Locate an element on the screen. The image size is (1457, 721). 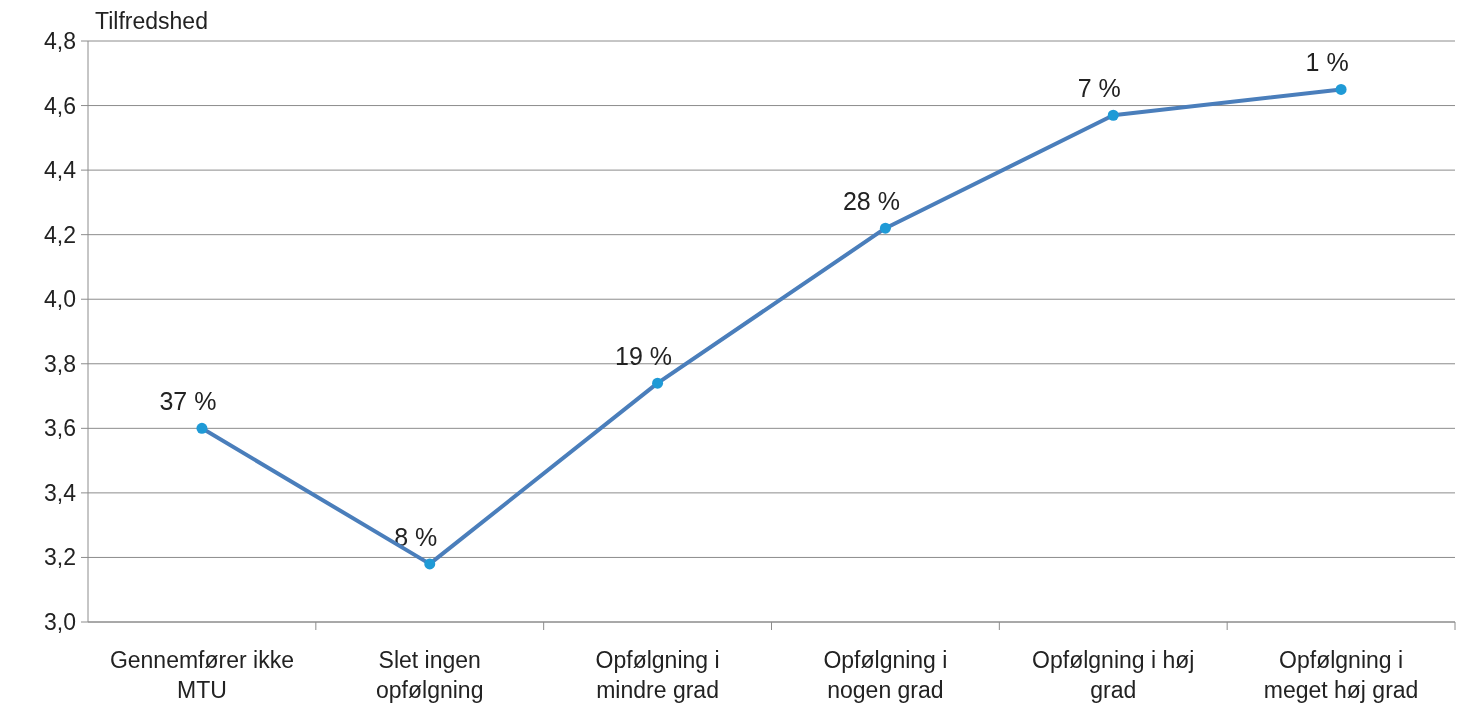
annotation: 7 % is located at coordinates (1099, 88).